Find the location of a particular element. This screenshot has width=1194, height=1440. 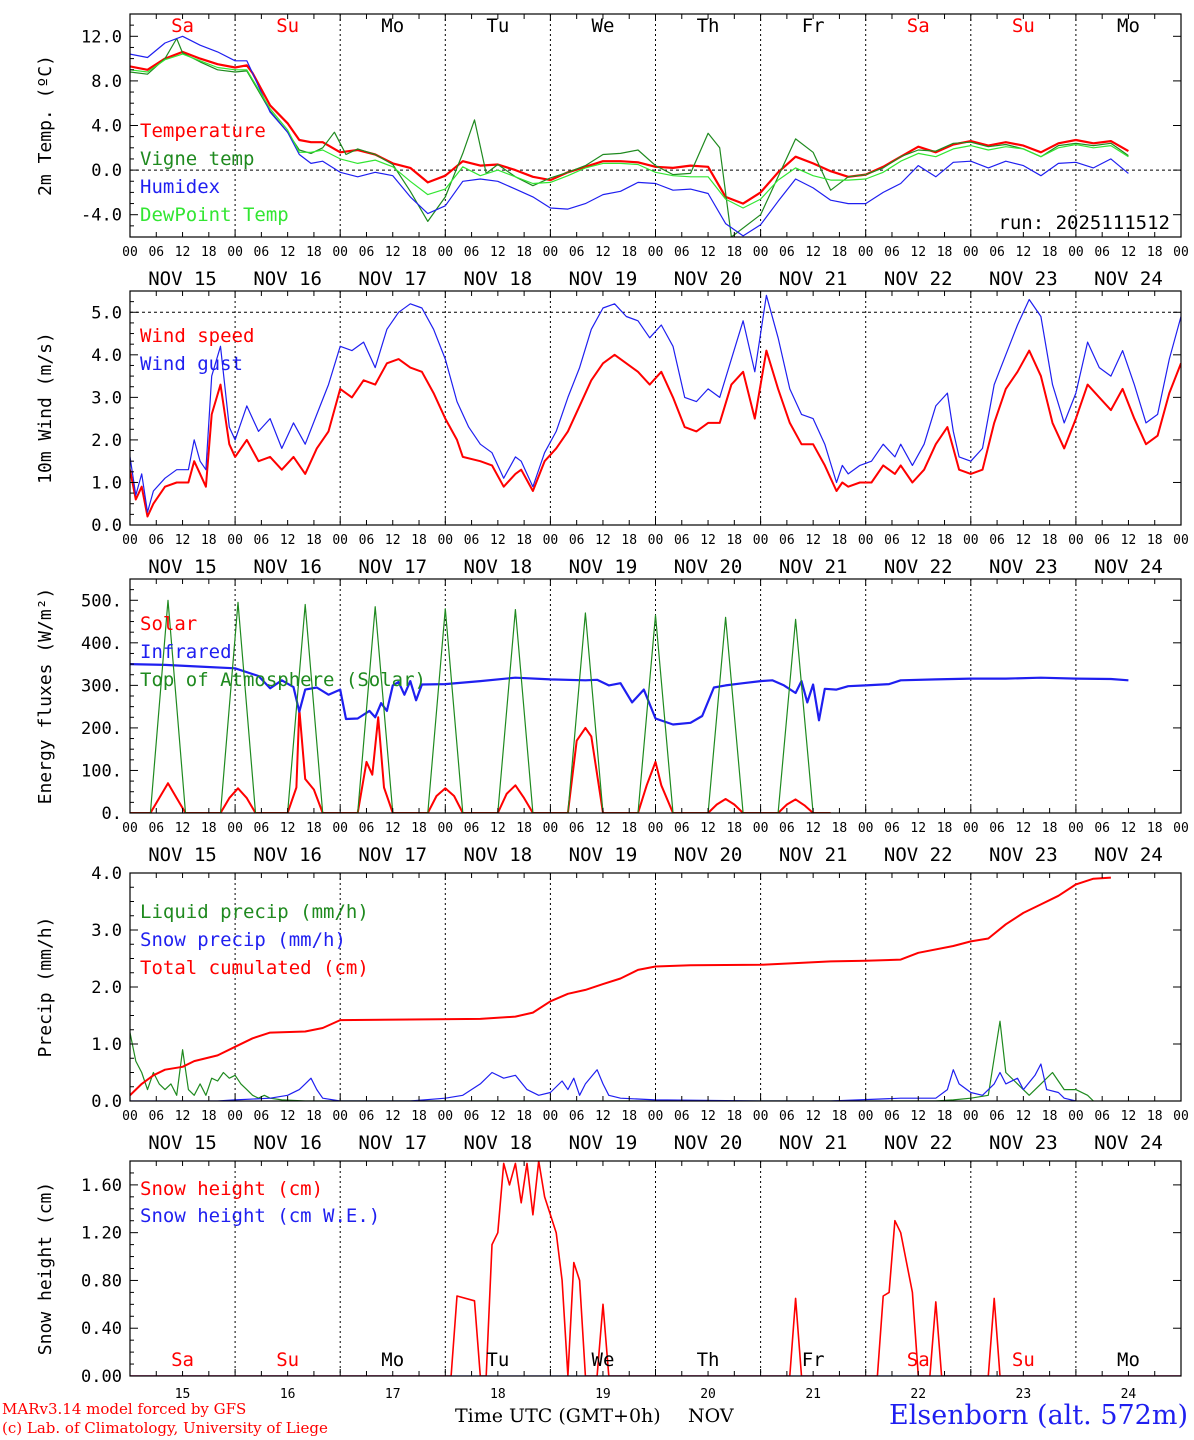

y-tick-label: 5.0 is located at coordinates (106, 313).